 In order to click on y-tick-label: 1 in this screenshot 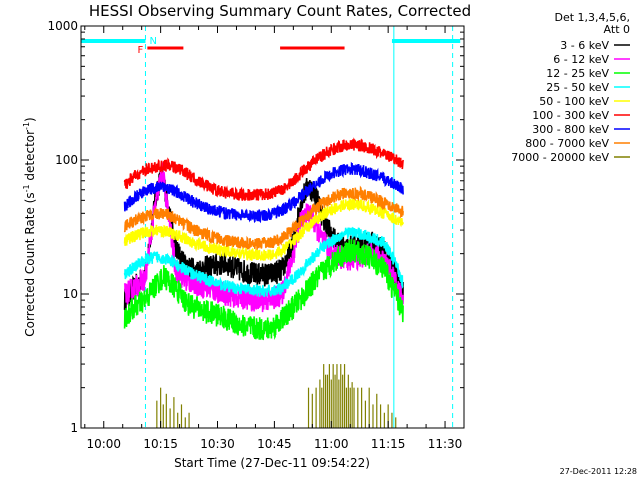, I will do `click(74, 428)`.